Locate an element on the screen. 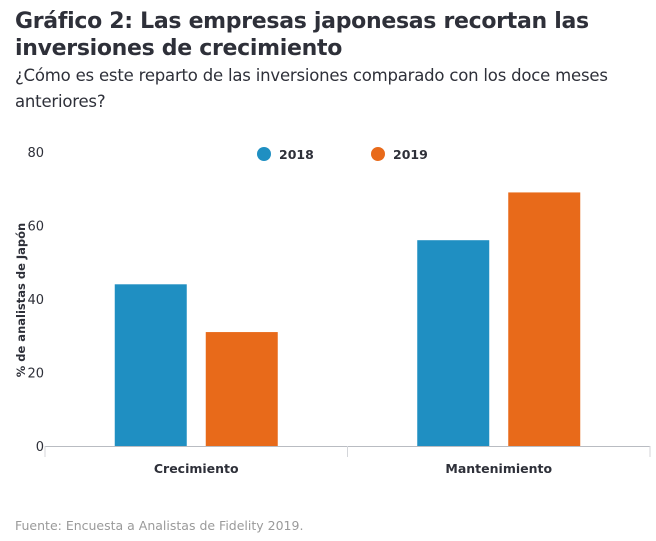 Image resolution: width=656 pixels, height=541 pixels. bar-crecimiento-2018 is located at coordinates (150, 365).